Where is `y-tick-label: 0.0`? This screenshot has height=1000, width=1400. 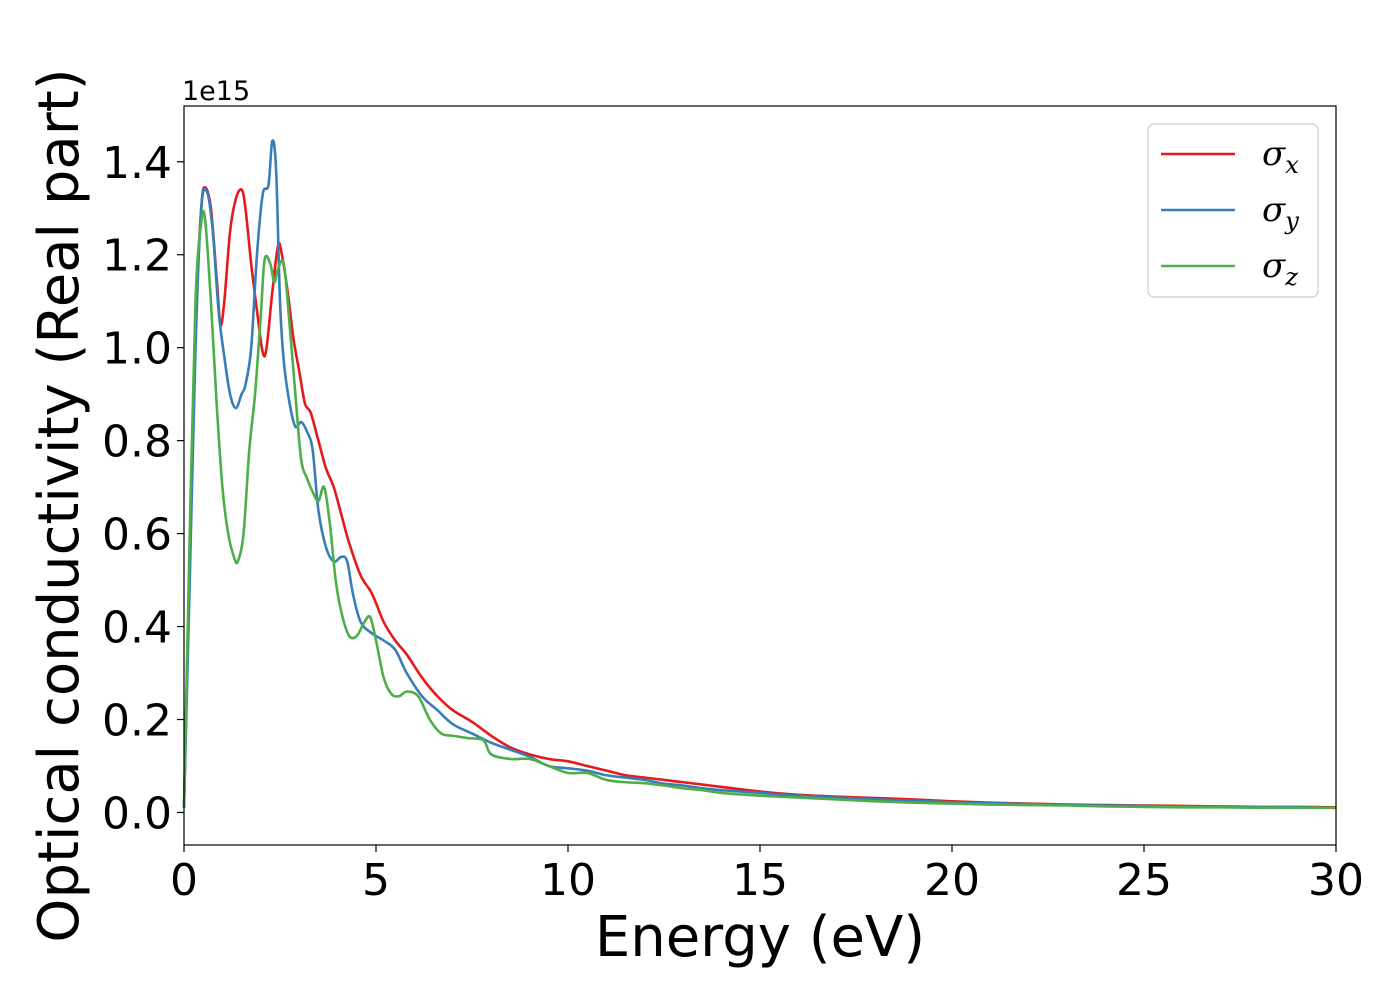
y-tick-label: 0.0 is located at coordinates (137, 813).